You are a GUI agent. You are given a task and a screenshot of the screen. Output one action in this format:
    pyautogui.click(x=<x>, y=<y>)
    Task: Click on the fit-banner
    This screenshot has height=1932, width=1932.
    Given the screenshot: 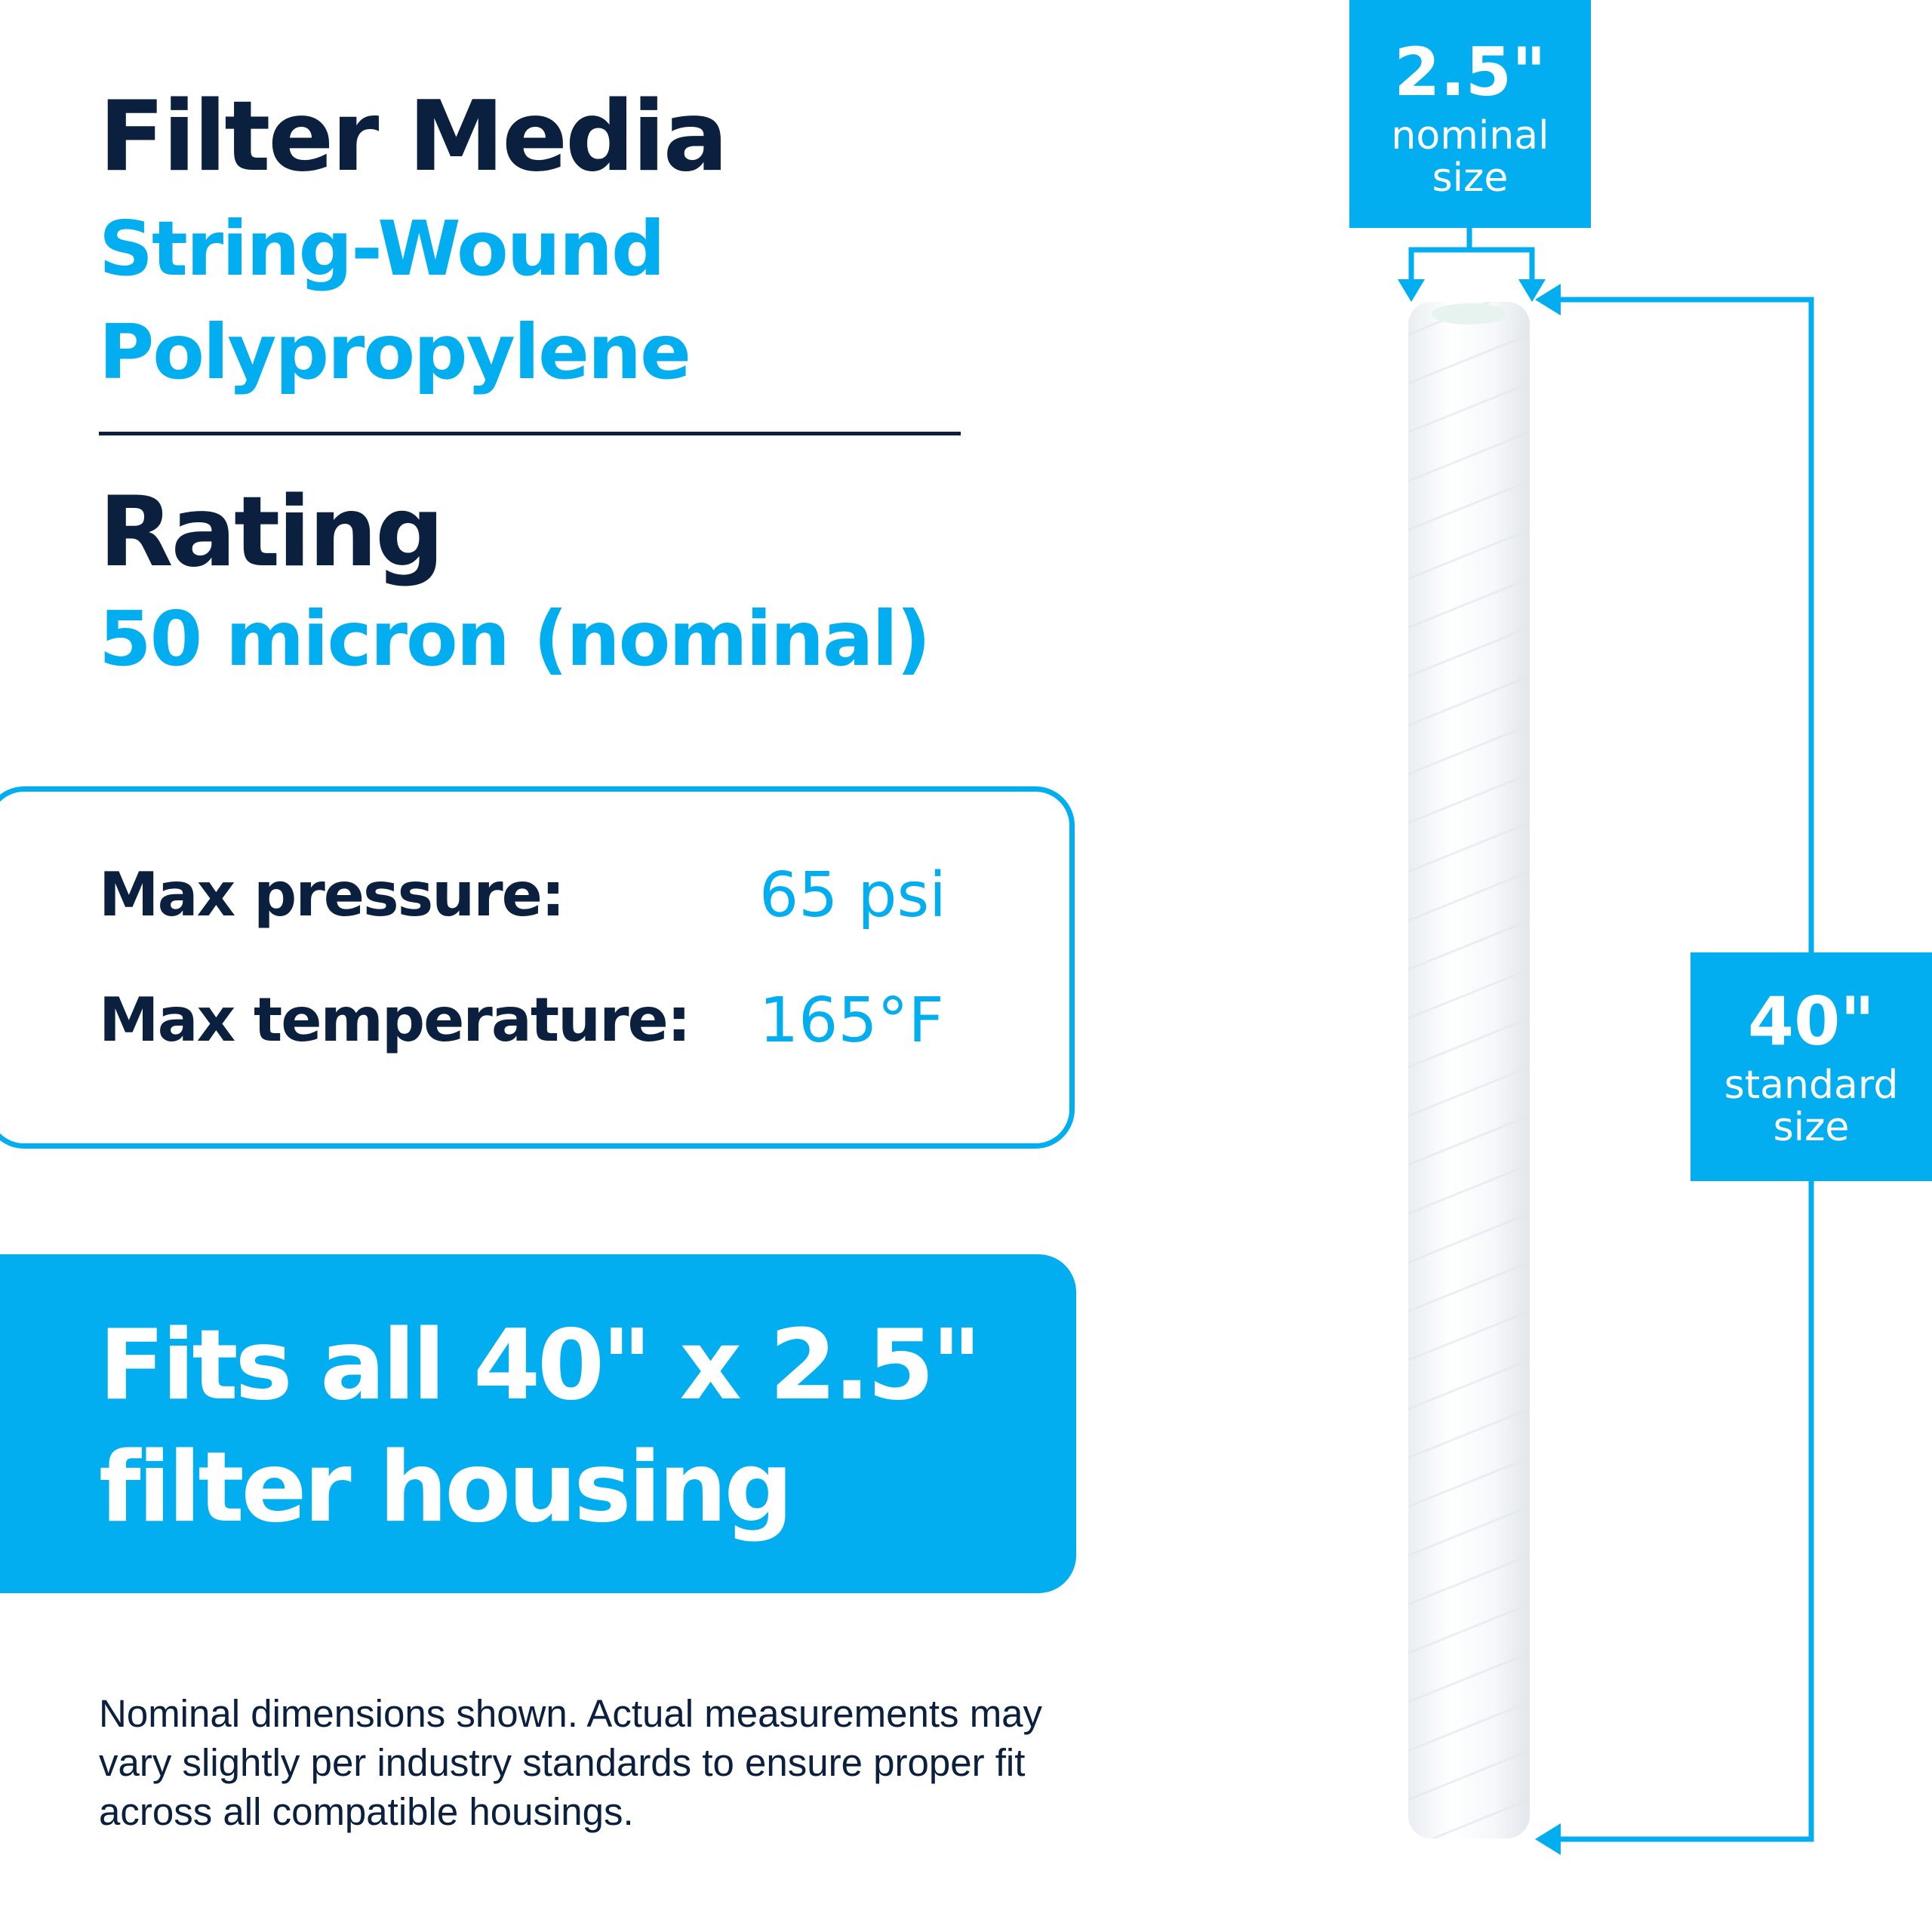 What is the action you would take?
    pyautogui.click(x=538, y=1423)
    